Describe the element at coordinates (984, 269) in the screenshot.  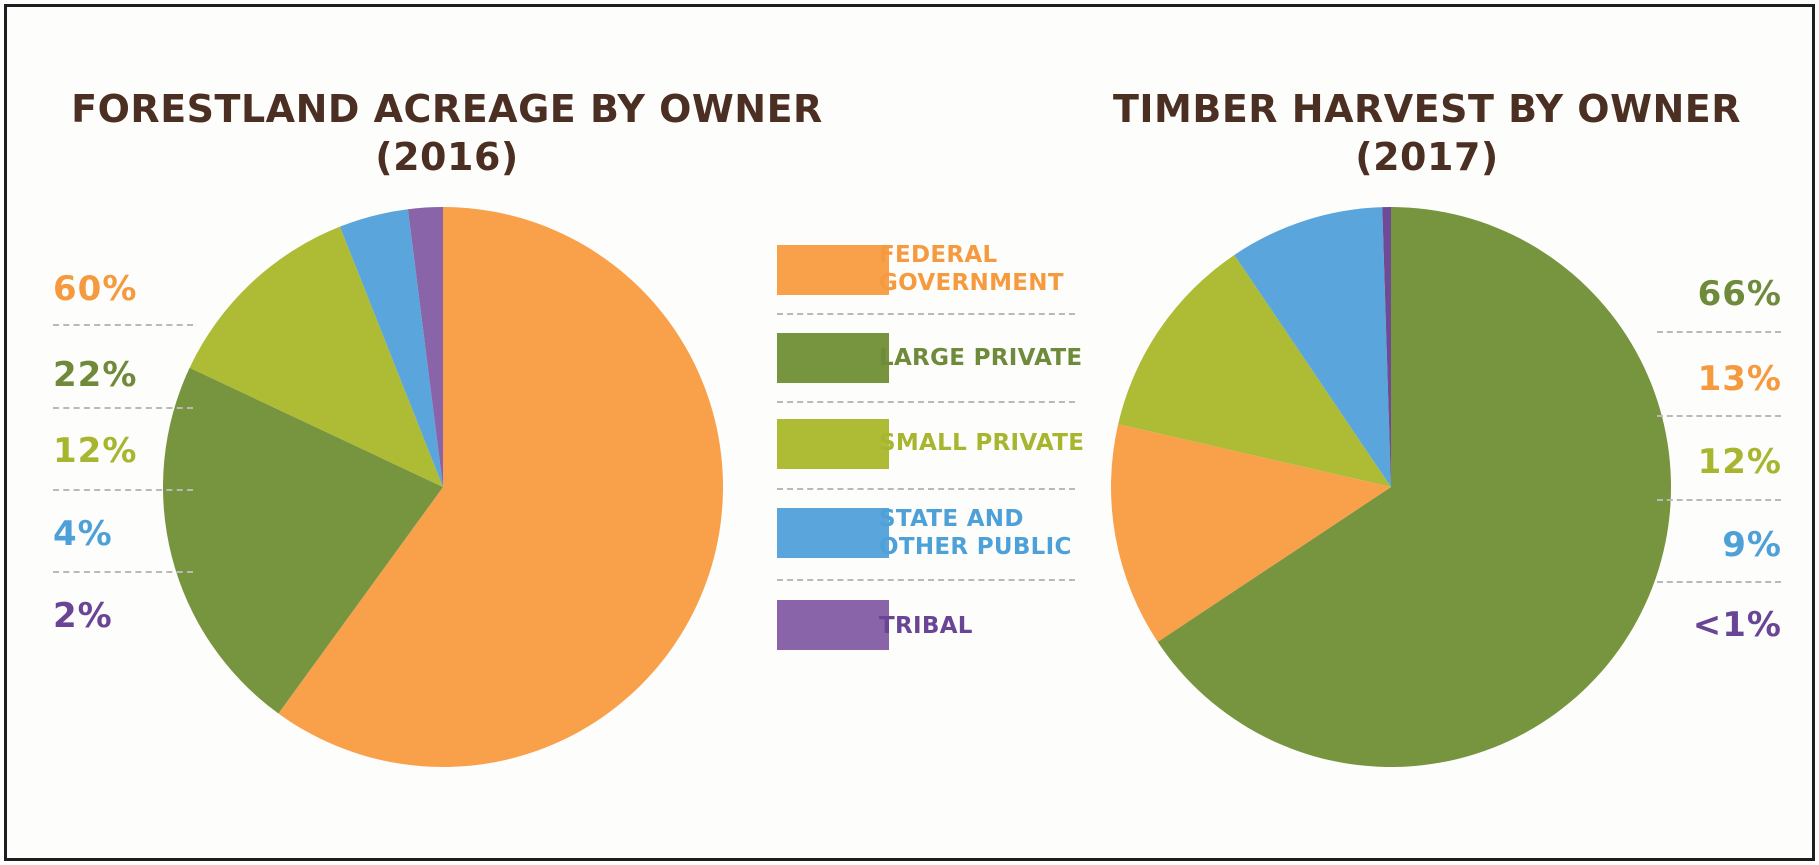
I see `legend-label-federal: FEDERAL GOVERNMENT` at that location.